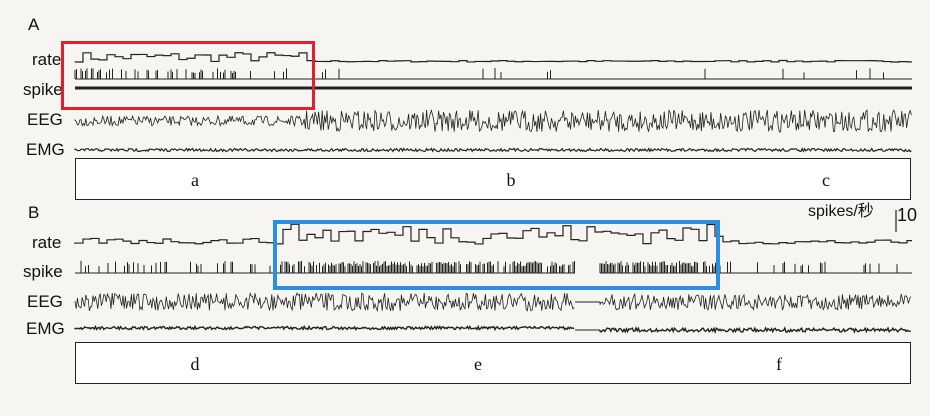  What do you see at coordinates (34, 212) in the screenshot?
I see `panel-b-letter: B` at bounding box center [34, 212].